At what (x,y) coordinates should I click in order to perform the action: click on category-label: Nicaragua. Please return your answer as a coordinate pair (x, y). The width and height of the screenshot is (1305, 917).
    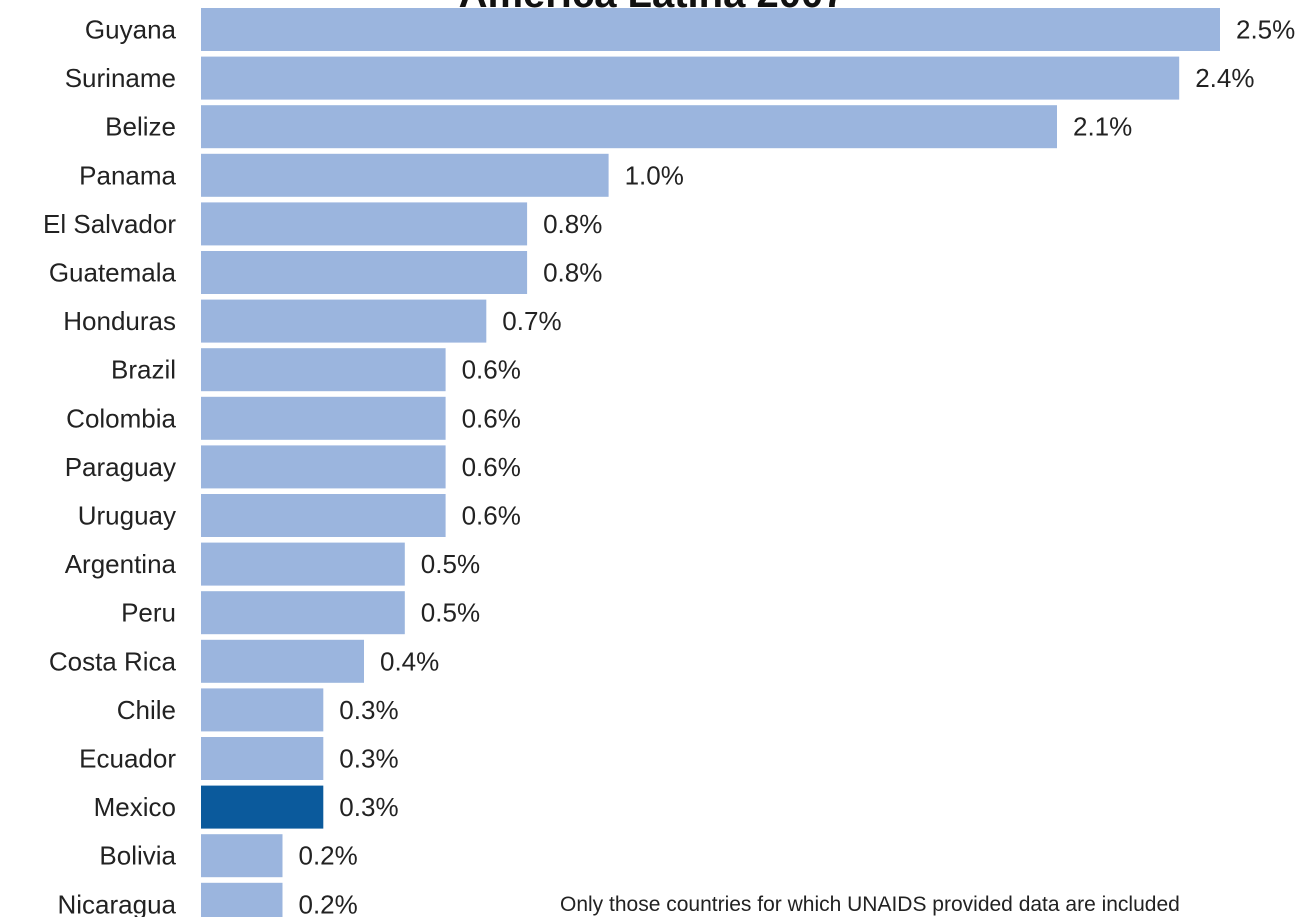
    Looking at the image, I should click on (116, 903).